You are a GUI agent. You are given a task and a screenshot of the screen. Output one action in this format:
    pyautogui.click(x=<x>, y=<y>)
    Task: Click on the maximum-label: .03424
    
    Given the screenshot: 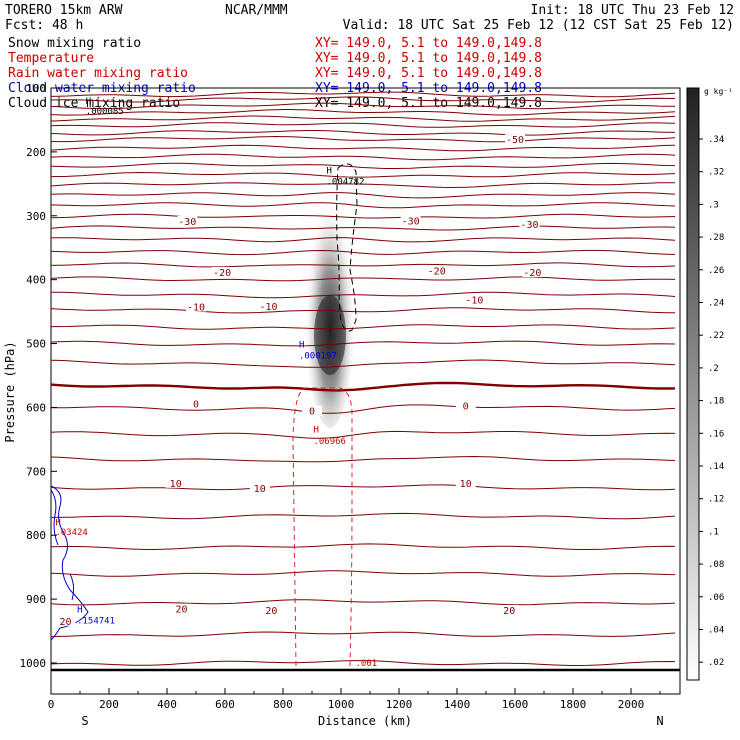 What is the action you would take?
    pyautogui.click(x=71, y=533)
    